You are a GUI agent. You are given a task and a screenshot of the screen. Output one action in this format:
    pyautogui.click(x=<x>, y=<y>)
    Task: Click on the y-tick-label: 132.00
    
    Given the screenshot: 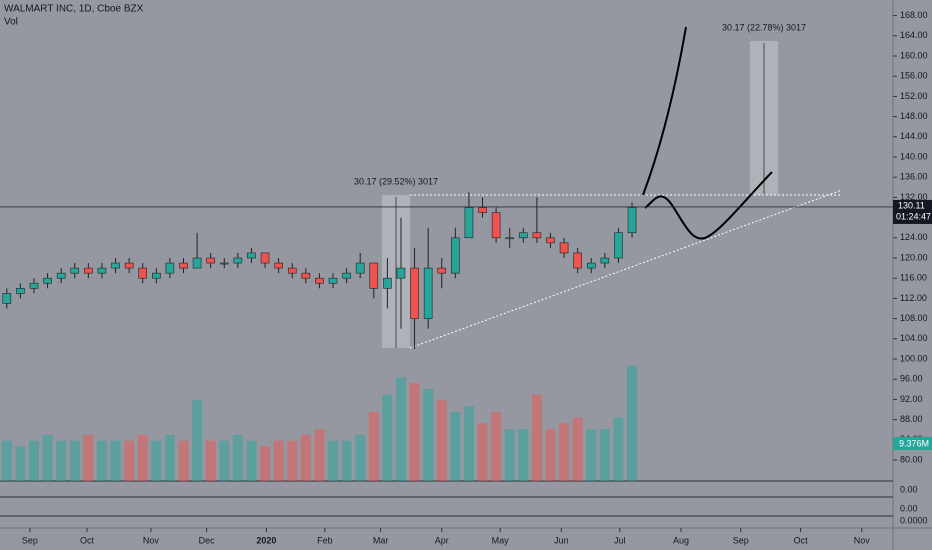 What is the action you would take?
    pyautogui.click(x=914, y=197)
    